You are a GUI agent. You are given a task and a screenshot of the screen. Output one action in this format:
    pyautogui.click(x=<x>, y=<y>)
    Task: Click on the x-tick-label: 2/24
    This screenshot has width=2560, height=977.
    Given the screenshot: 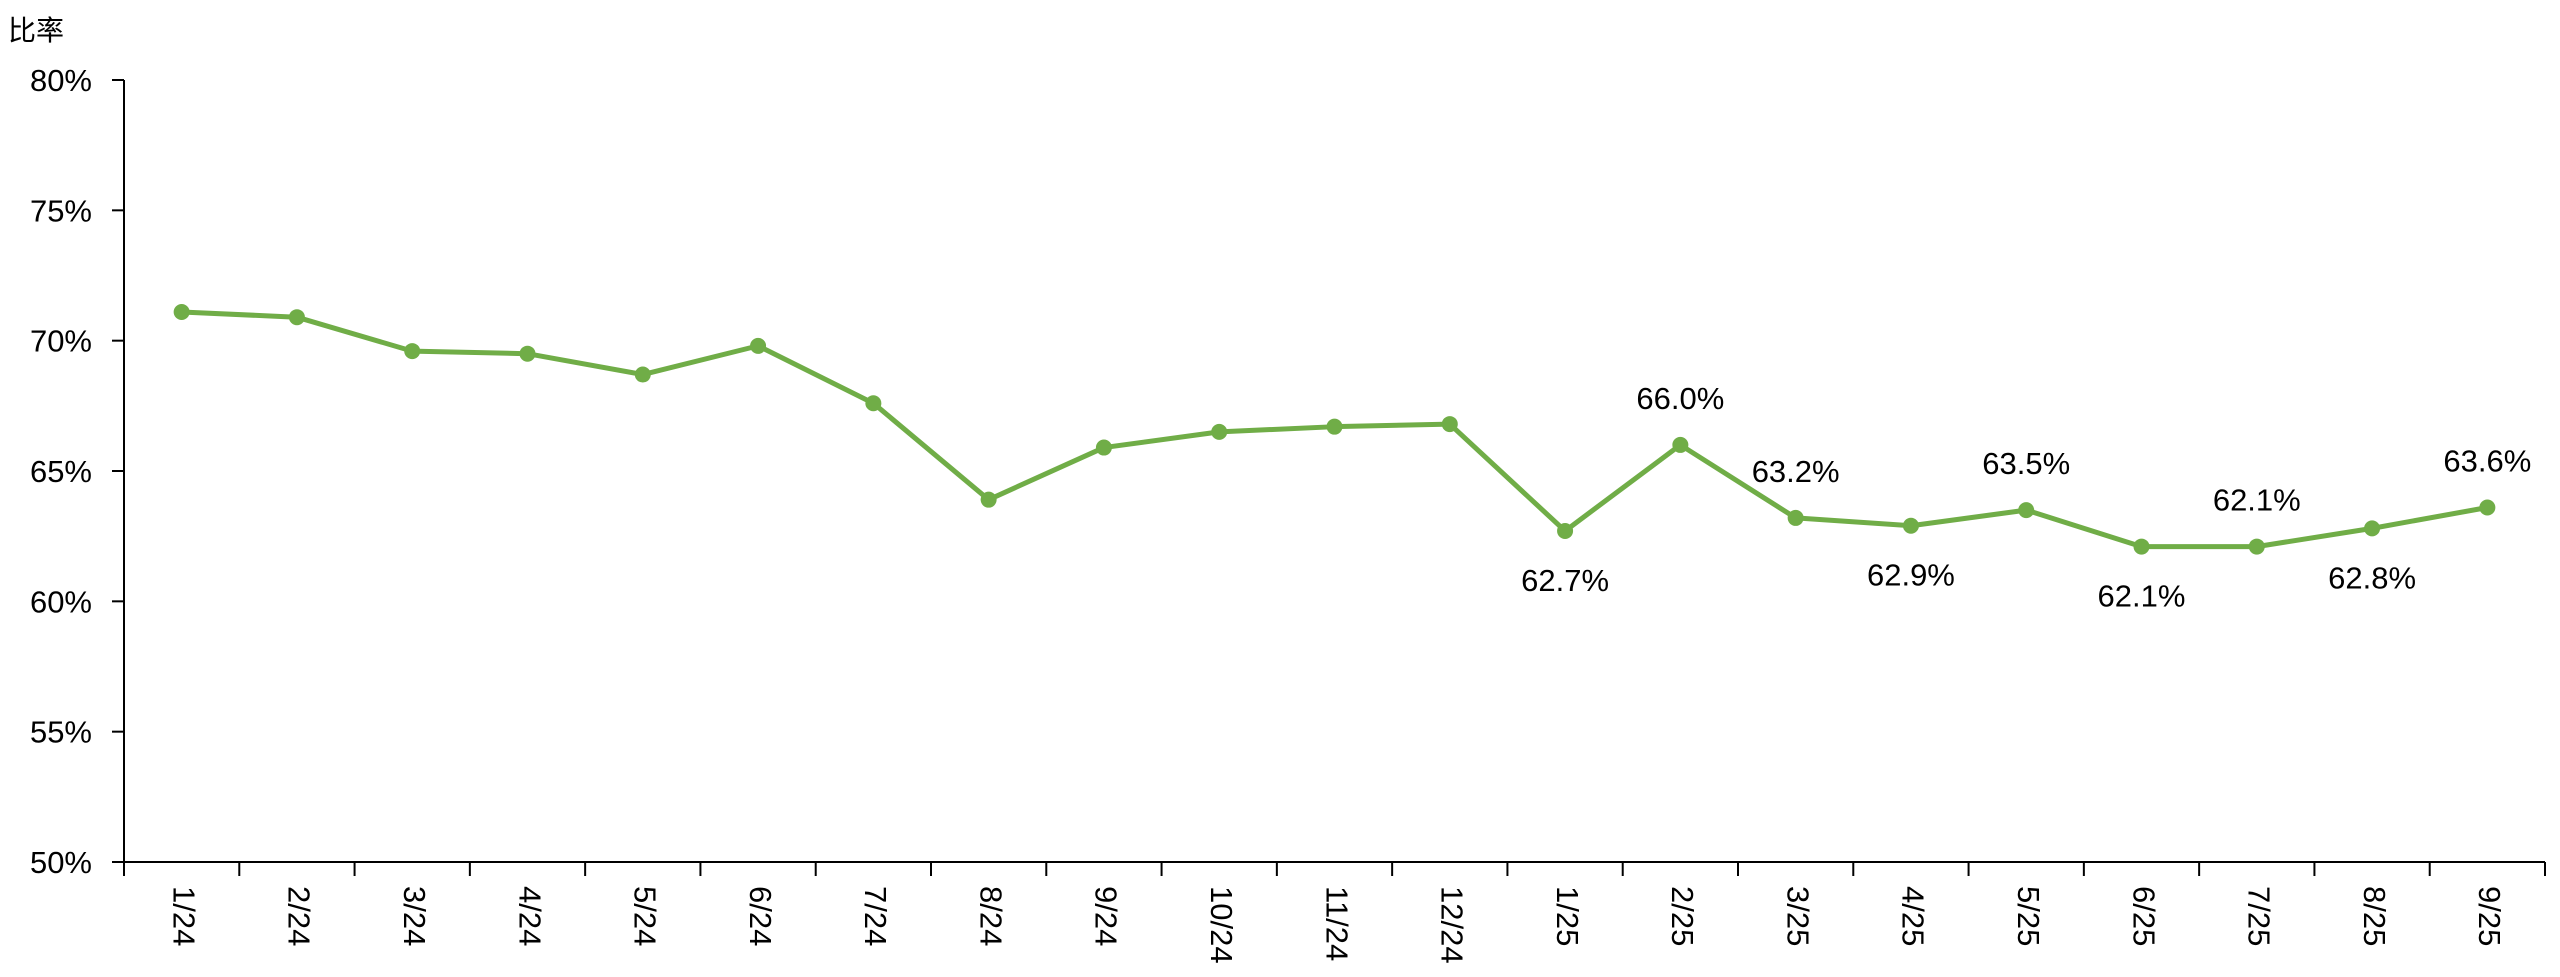 What is the action you would take?
    pyautogui.click(x=299, y=916)
    